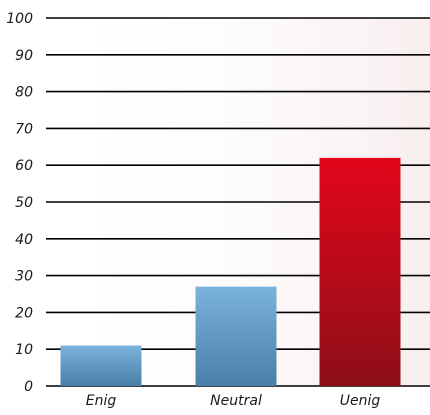 This screenshot has width=430, height=415. Describe the element at coordinates (24, 203) in the screenshot. I see `y-tick-label: 50` at that location.